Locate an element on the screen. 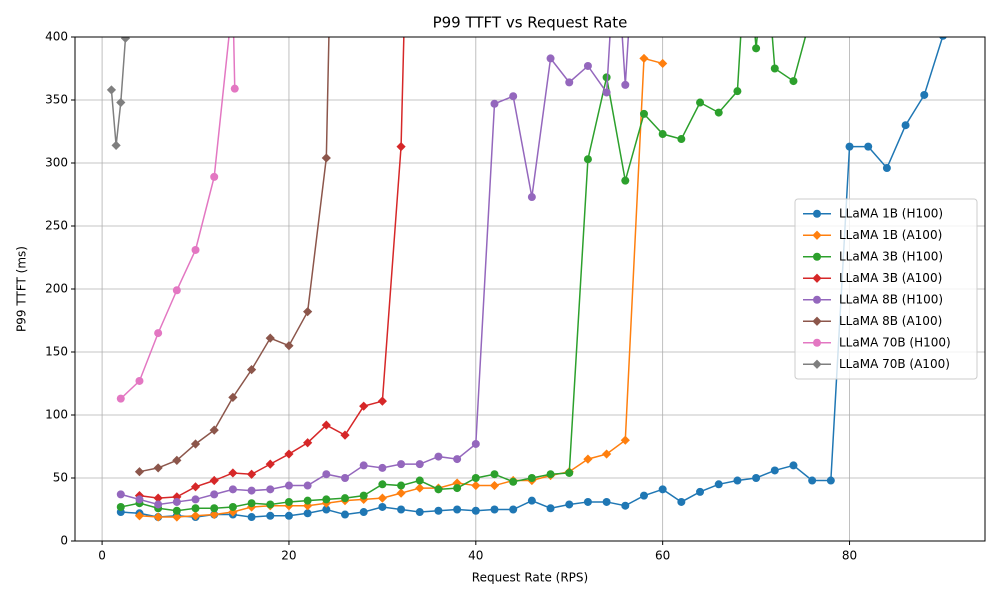  y-tick-label: 350 is located at coordinates (56, 100).